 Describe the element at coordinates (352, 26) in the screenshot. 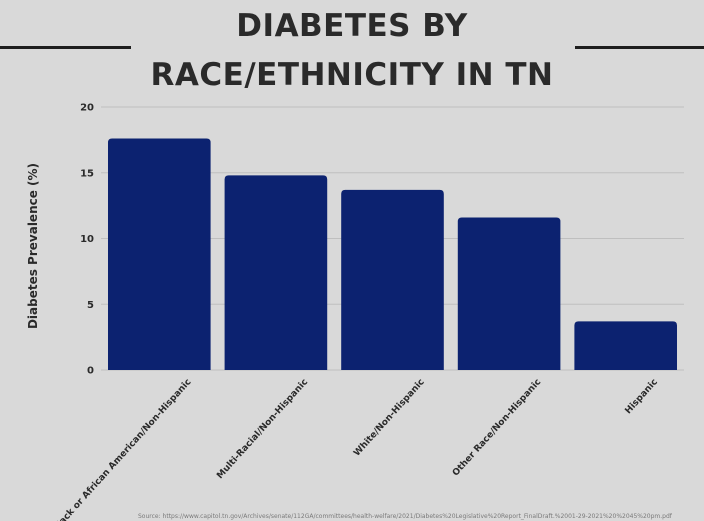

I see `chart-title-line-1: DIABETES BY` at that location.